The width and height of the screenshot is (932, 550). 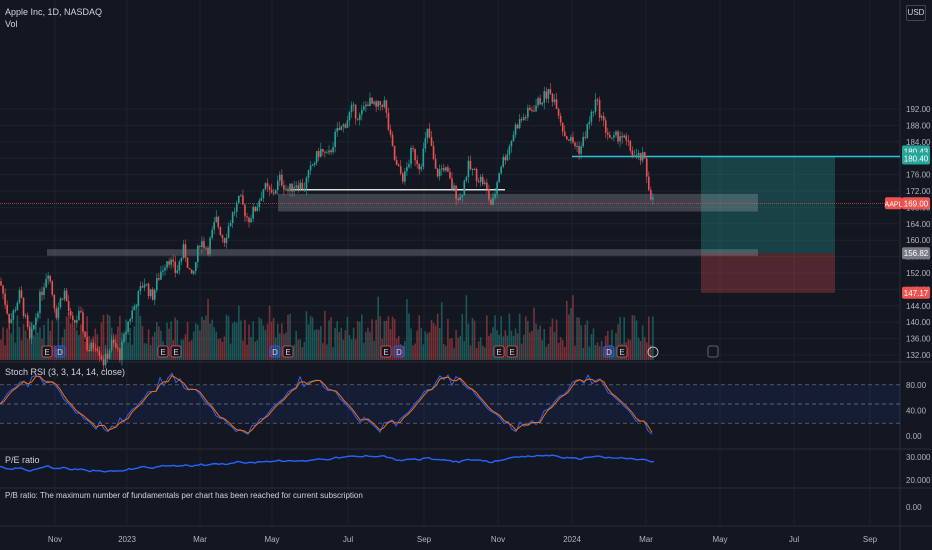 What do you see at coordinates (200, 539) in the screenshot?
I see `time-tick: Mar` at bounding box center [200, 539].